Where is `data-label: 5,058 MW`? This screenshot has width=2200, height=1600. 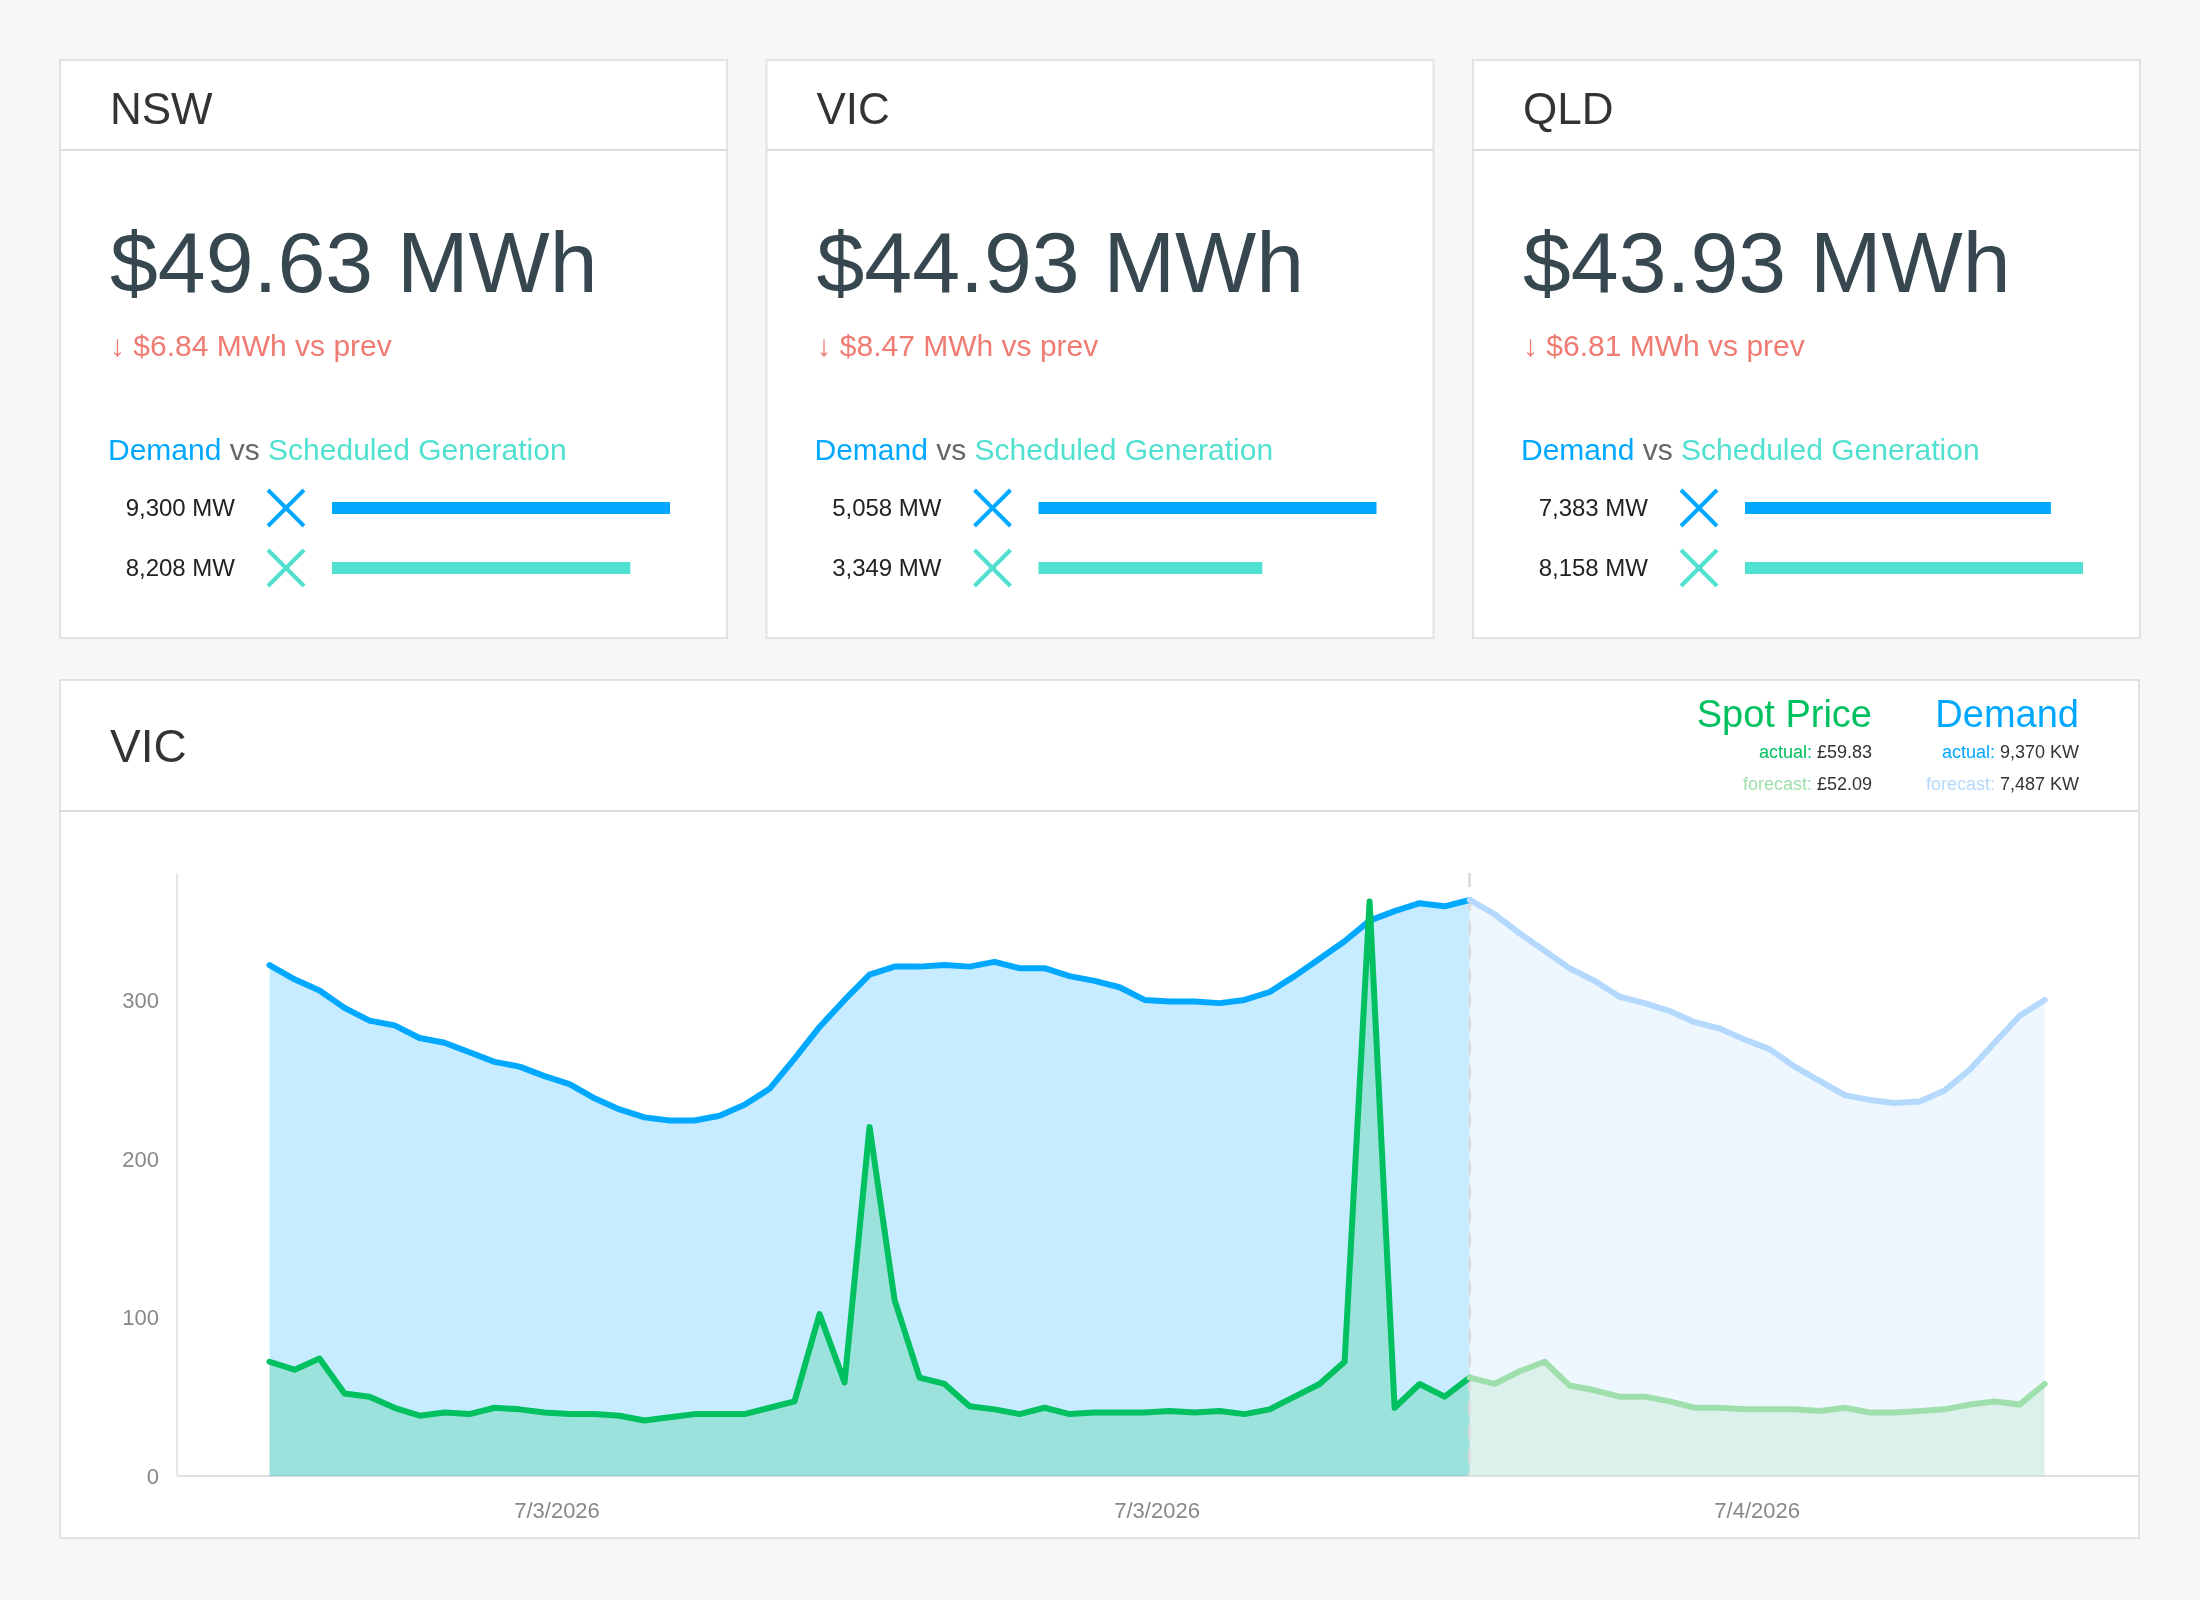 data-label: 5,058 MW is located at coordinates (887, 507).